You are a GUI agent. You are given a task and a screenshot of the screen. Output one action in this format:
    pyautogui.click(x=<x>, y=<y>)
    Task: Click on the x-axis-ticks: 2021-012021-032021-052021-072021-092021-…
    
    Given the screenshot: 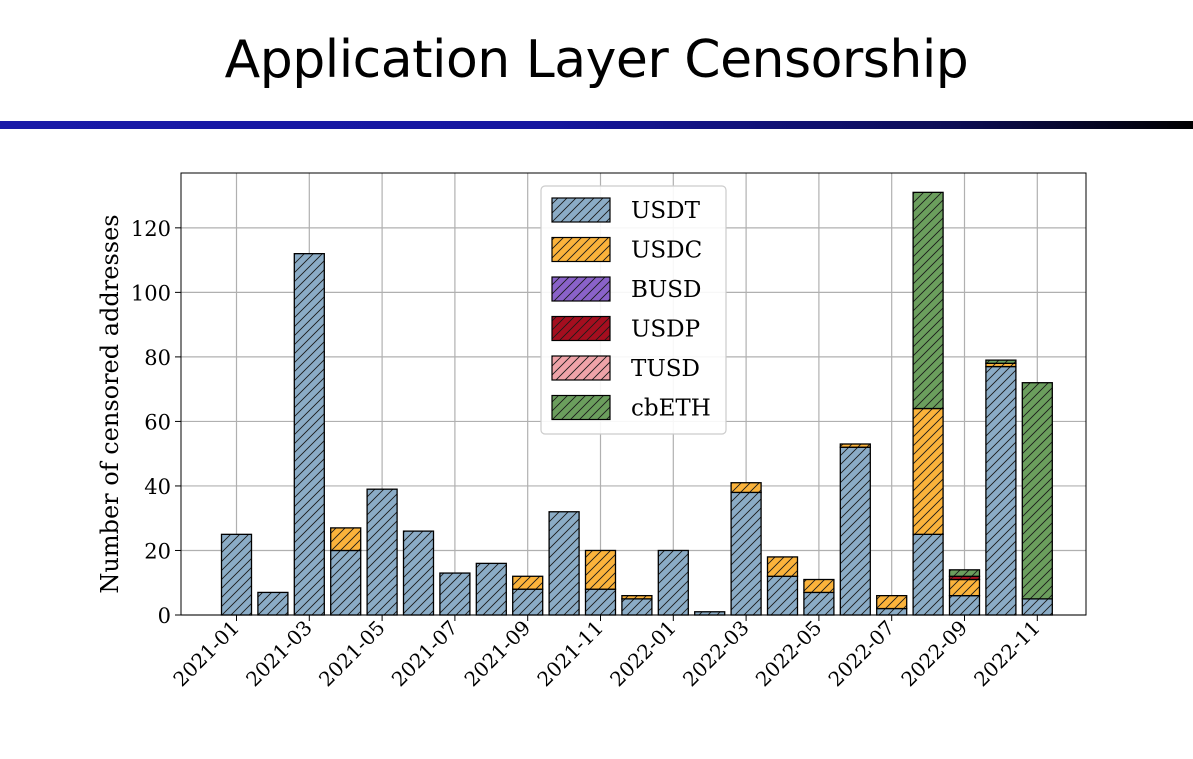 What is the action you would take?
    pyautogui.click(x=606, y=653)
    